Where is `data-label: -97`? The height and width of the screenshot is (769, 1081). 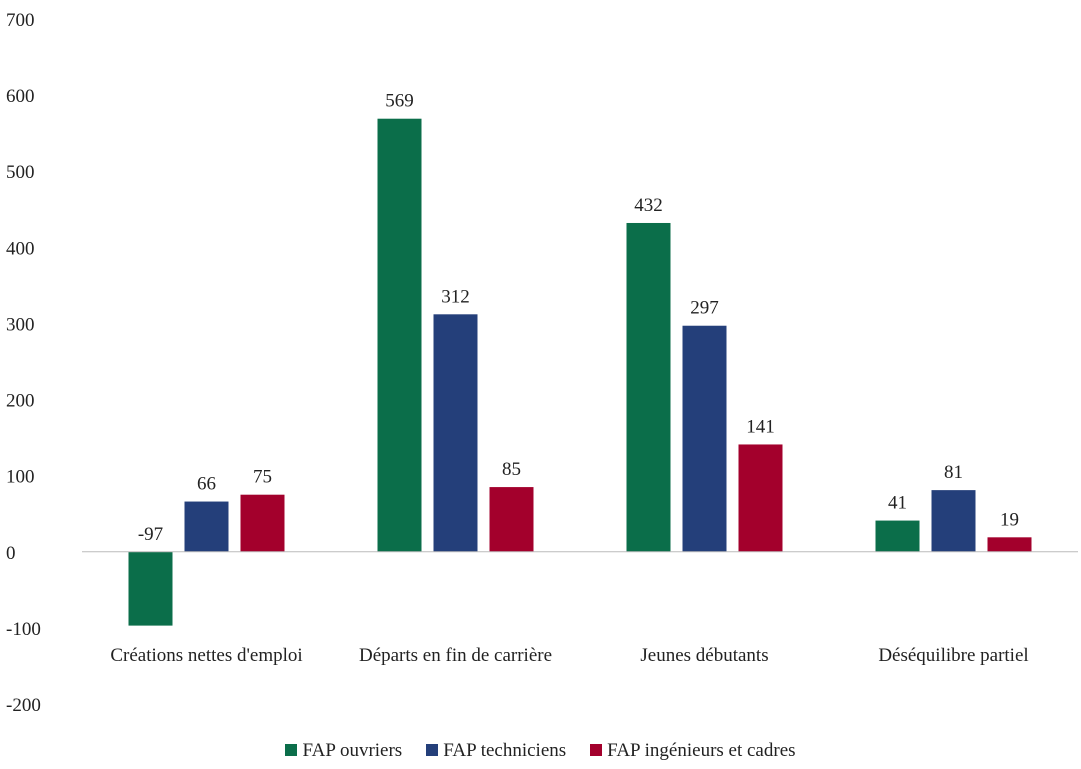 data-label: -97 is located at coordinates (150, 534).